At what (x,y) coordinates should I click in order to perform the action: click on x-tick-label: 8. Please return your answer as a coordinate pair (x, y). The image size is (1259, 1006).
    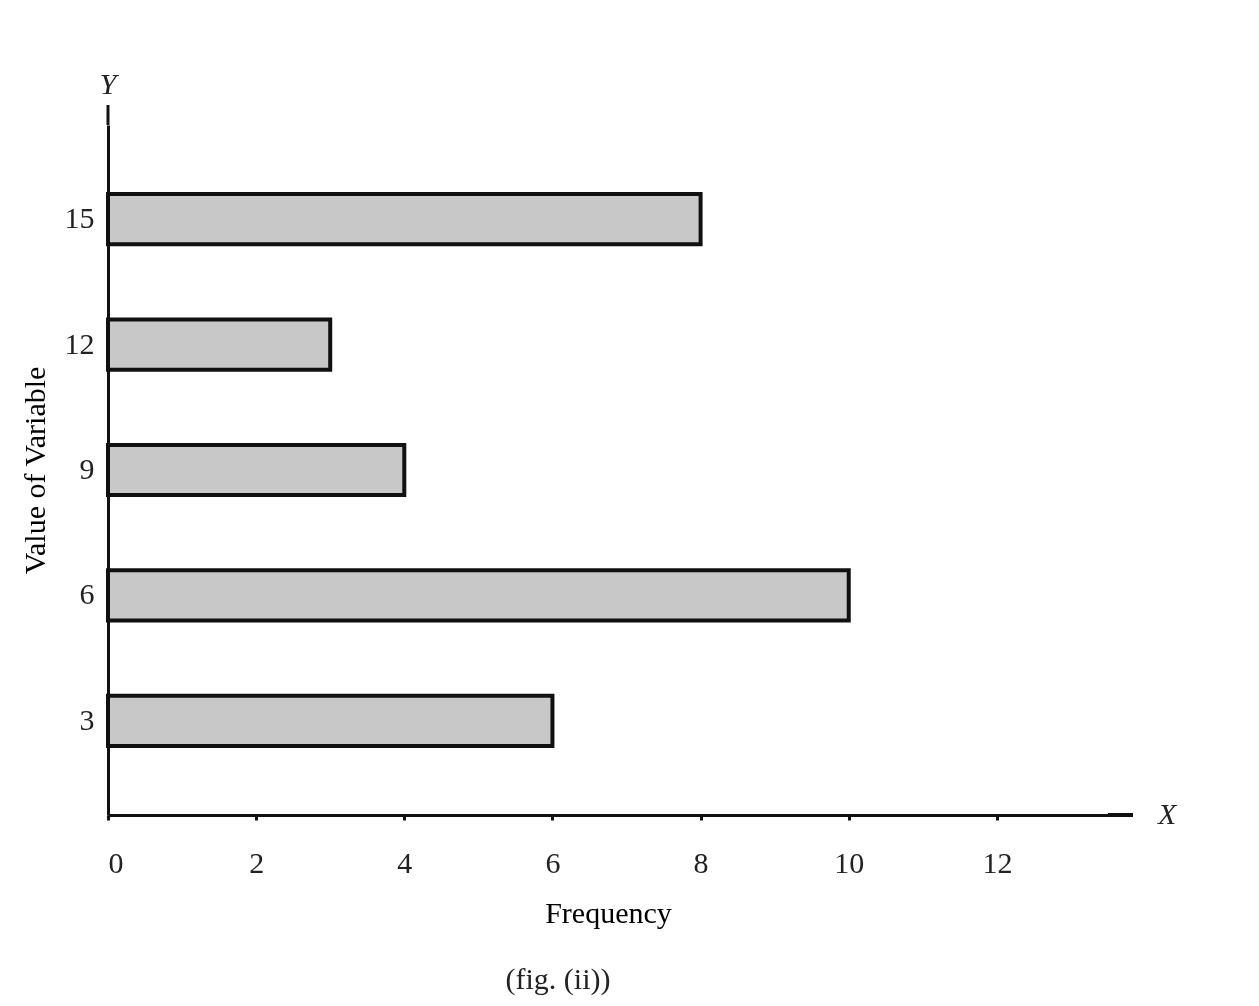
    Looking at the image, I should click on (701, 862).